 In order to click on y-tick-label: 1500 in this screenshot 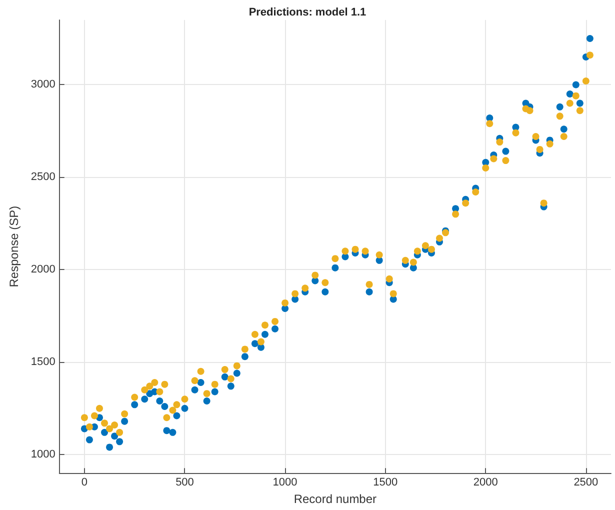, I will do `click(43, 362)`.